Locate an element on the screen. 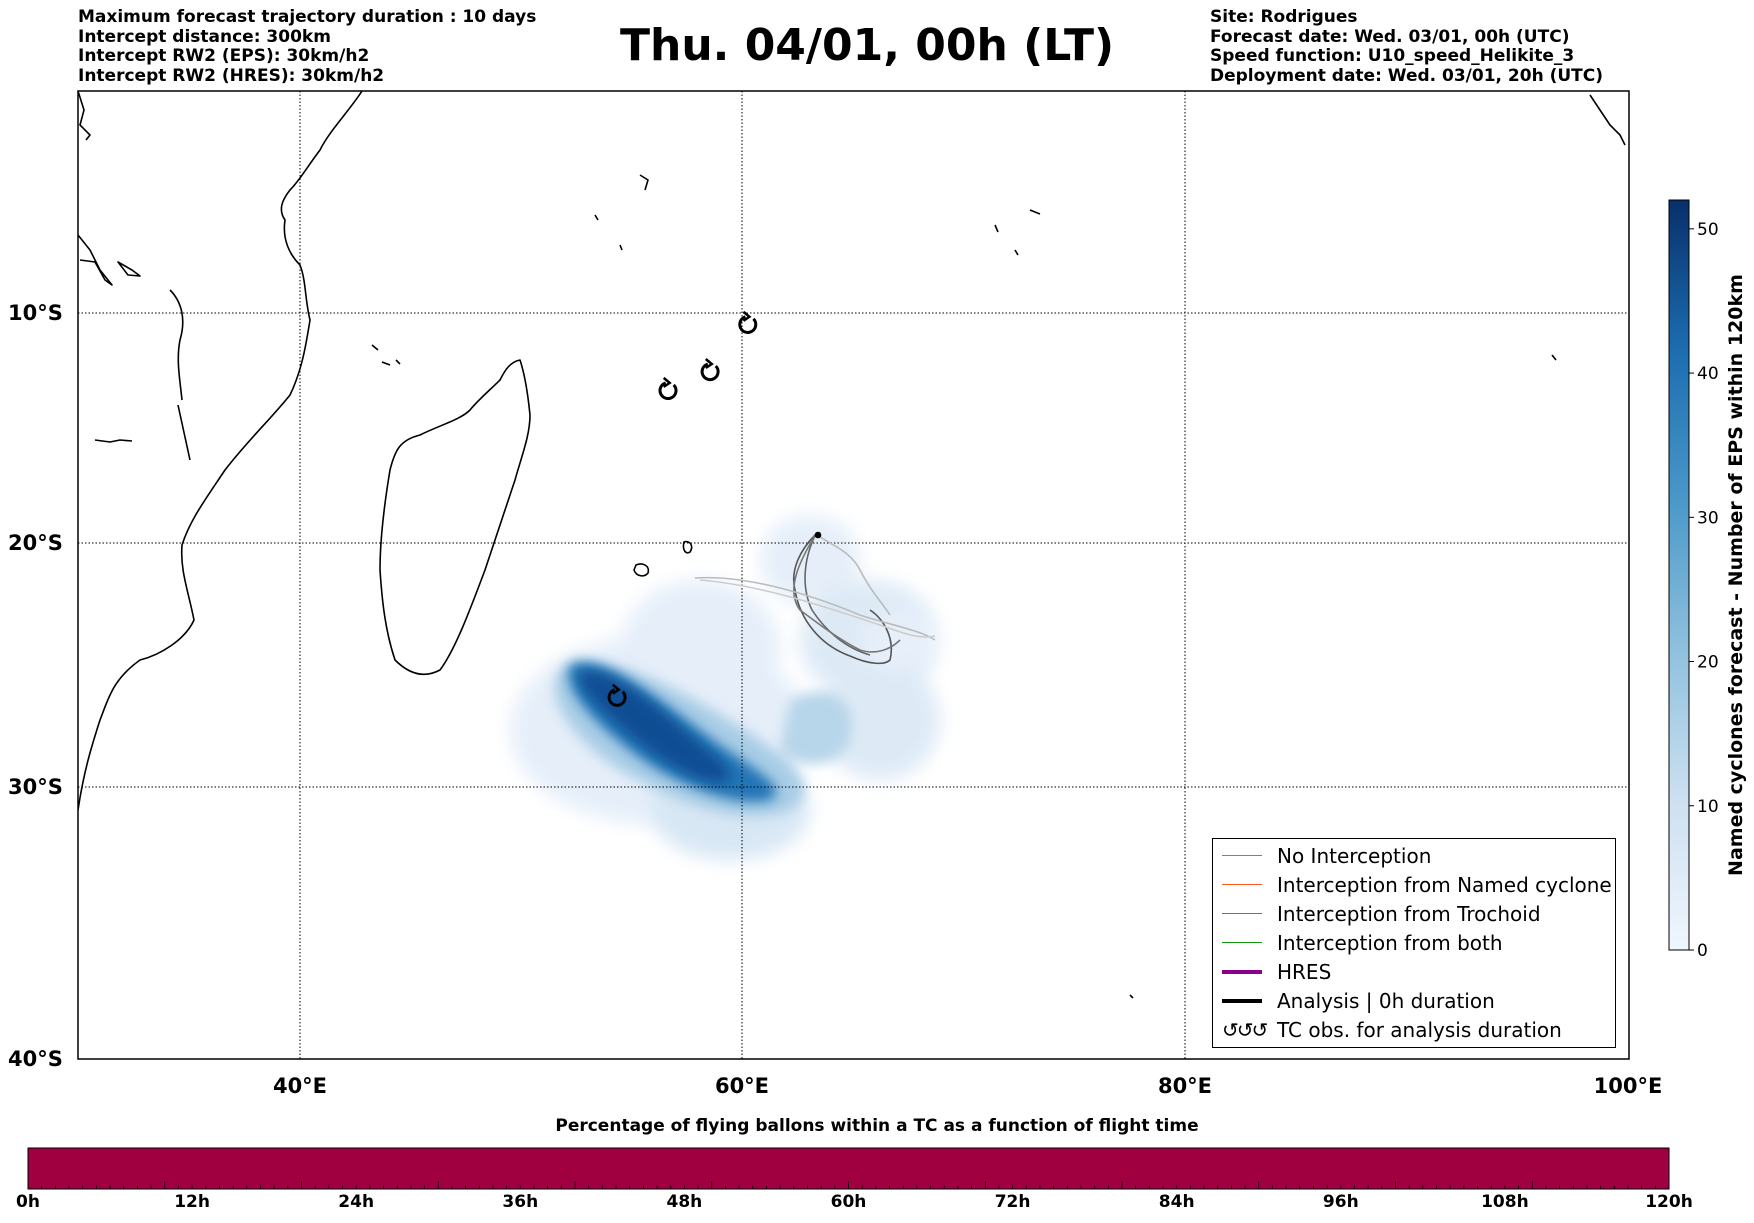 The width and height of the screenshot is (1754, 1223). flight-time-label: 72h is located at coordinates (1012, 1202).